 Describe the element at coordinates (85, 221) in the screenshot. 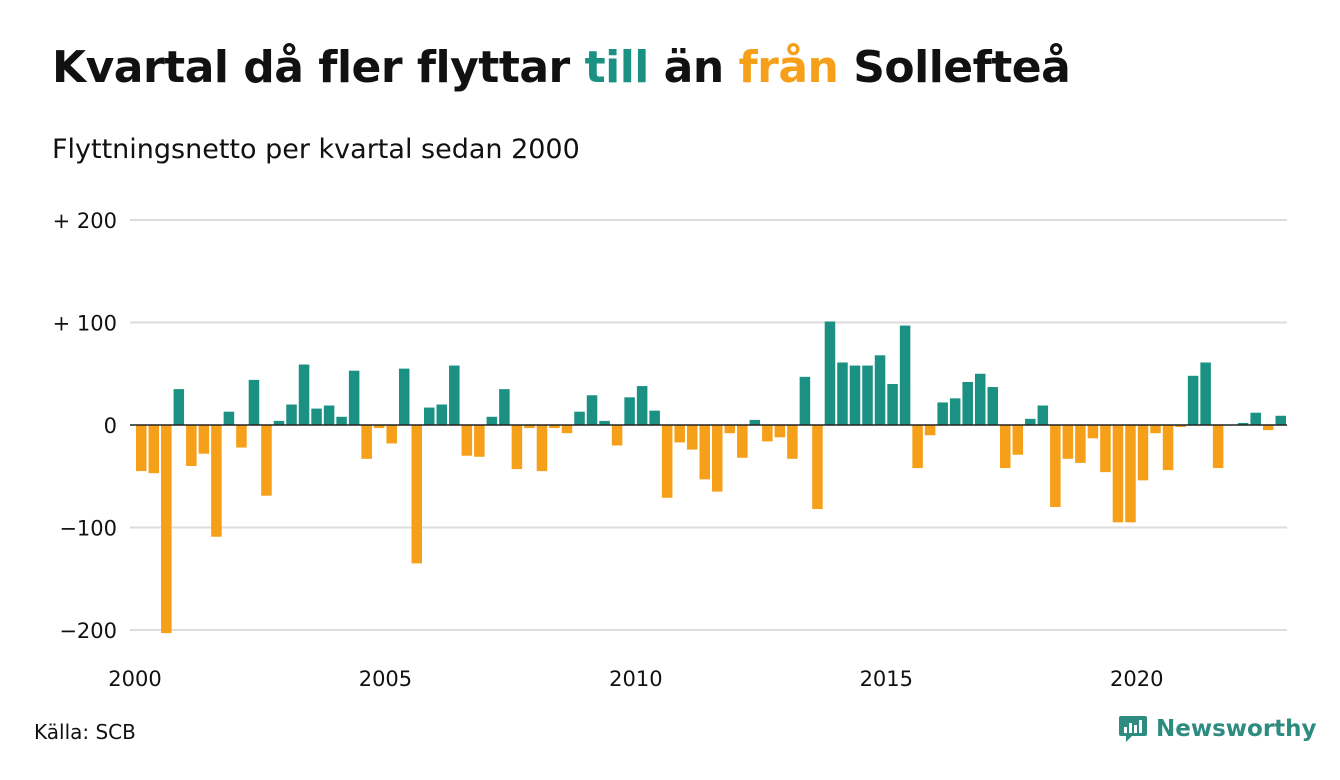

I see `y-tick-label: + 200` at that location.